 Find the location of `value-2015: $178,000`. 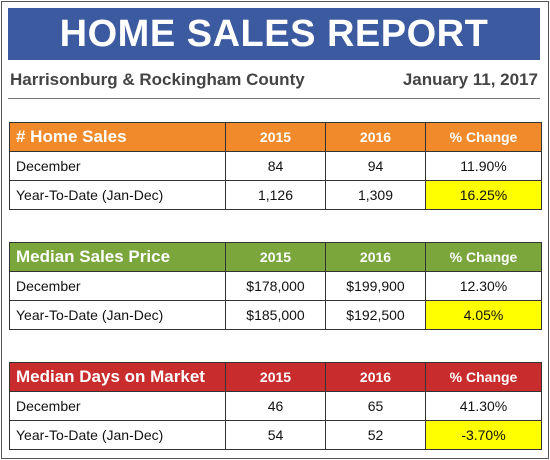

value-2015: $178,000 is located at coordinates (275, 286).